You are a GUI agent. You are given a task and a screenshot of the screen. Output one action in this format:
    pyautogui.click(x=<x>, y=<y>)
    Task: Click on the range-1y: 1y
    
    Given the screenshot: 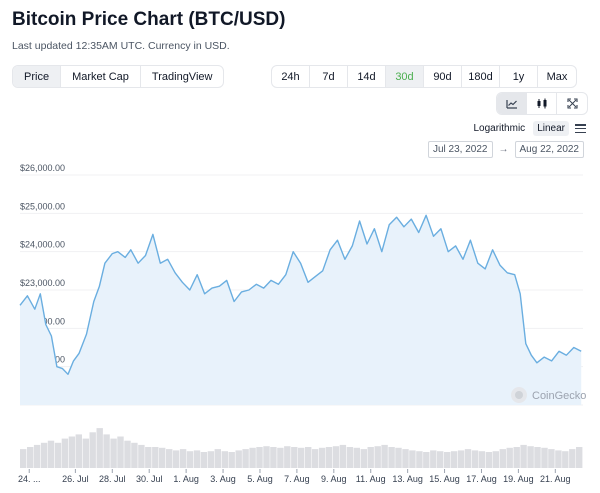 What is the action you would take?
    pyautogui.click(x=519, y=76)
    